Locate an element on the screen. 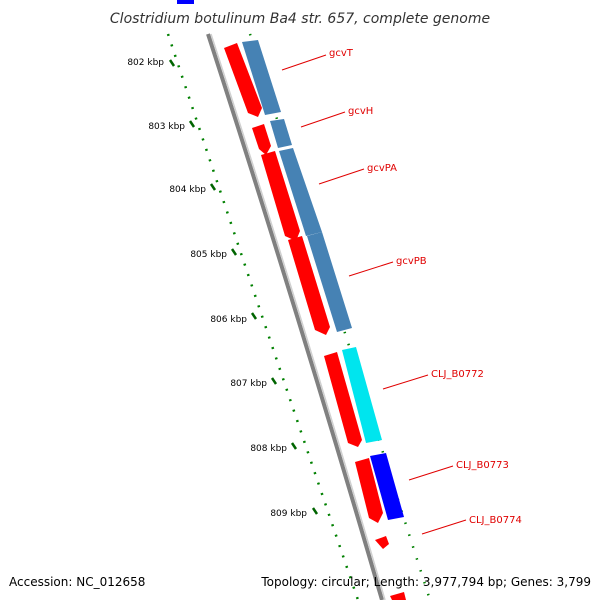  gene-label-CLJ_B0773: CLJ_B0773 is located at coordinates (482, 465).